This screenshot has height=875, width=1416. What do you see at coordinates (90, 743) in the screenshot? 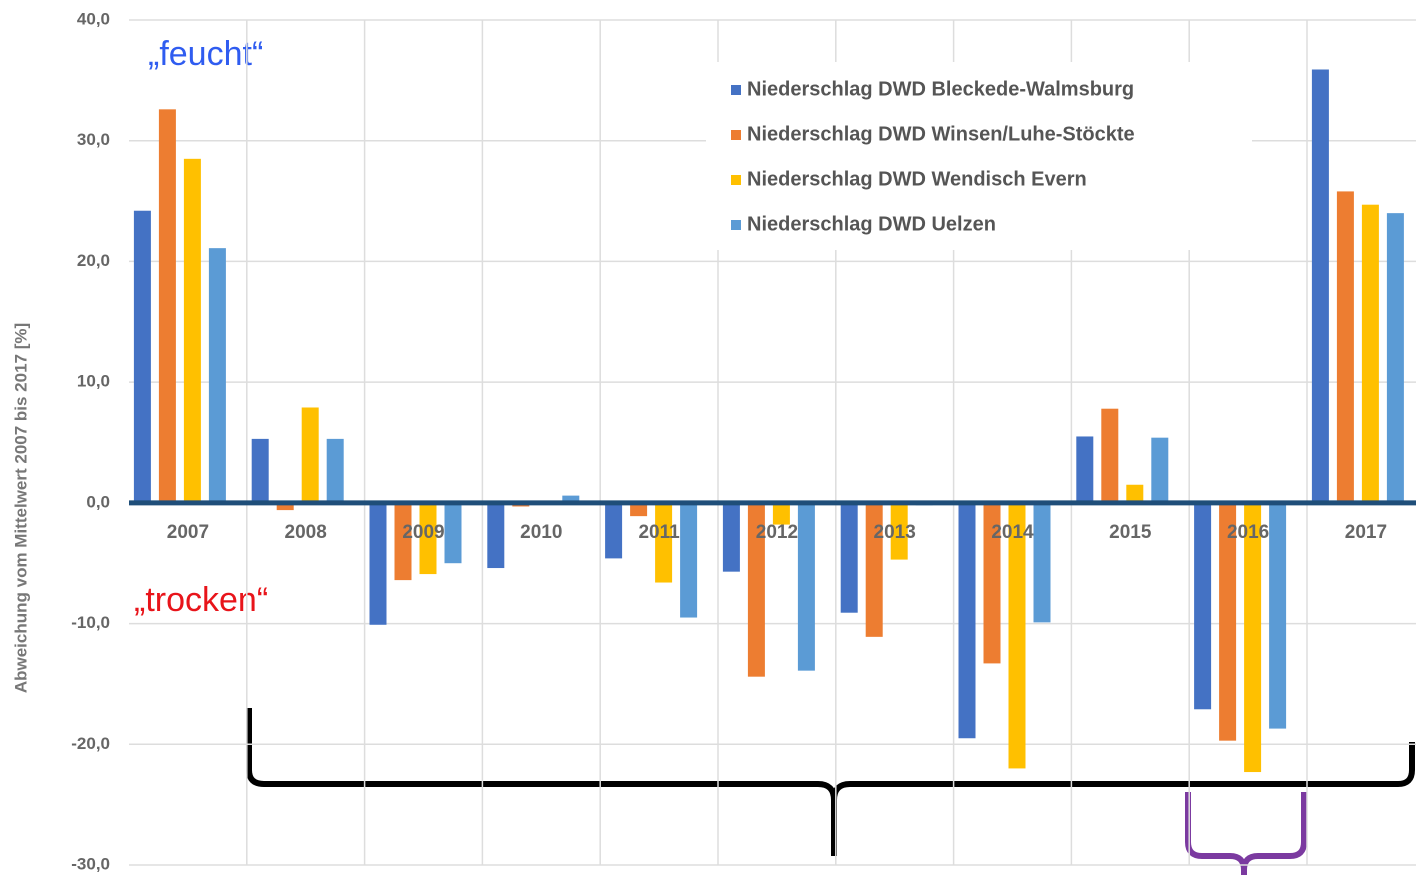
I see `y-tick-label: -20,0` at bounding box center [90, 743].